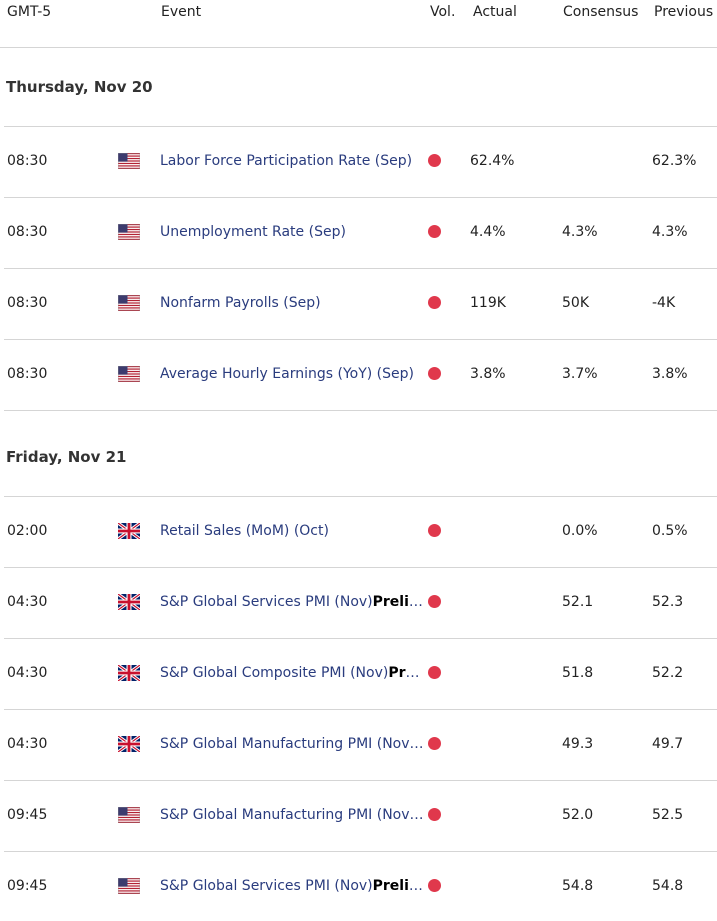  I want to click on event-name: Average Hourly Earnings (YoY) (Sep), so click(294, 374).